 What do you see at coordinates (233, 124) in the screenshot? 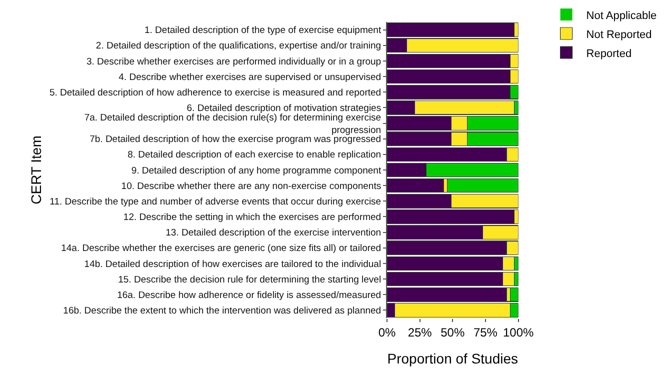
I see `y-tick-label: 7a. Detailed description of the decision rule(s) for determining exercise progression` at bounding box center [233, 124].